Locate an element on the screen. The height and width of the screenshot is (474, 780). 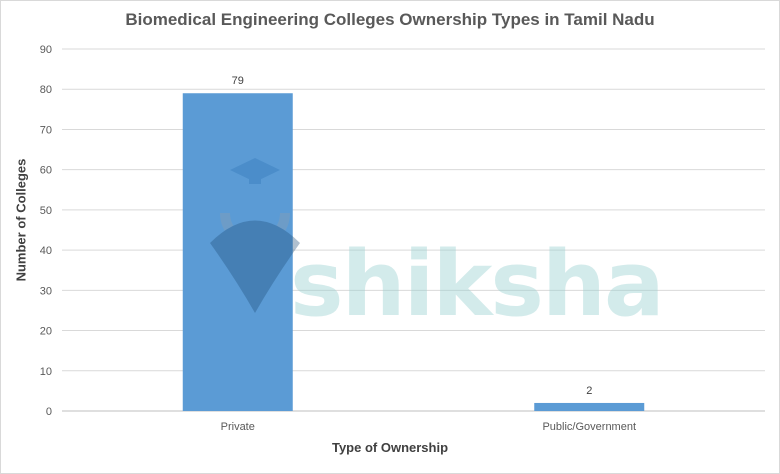
y-tick-label: 90 is located at coordinates (46, 50).